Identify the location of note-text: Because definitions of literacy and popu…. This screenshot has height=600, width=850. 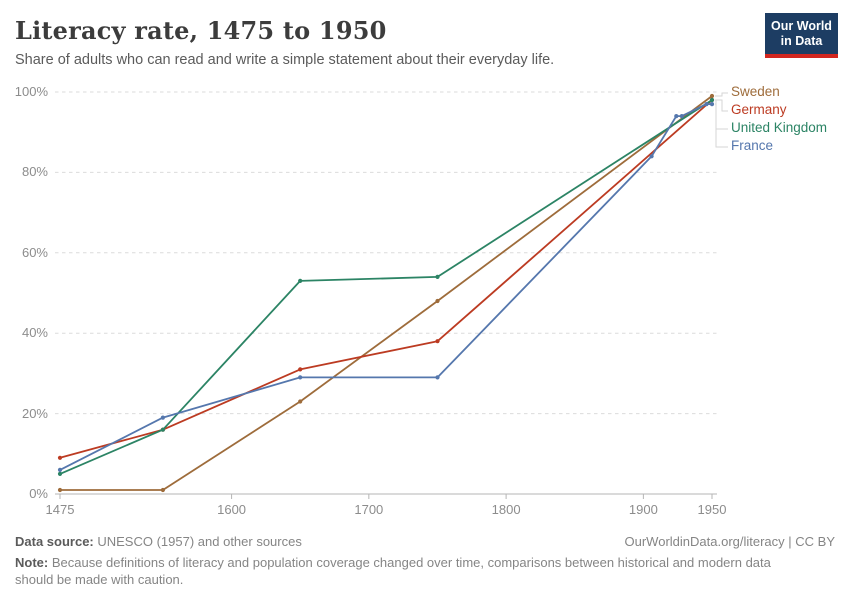
(393, 571).